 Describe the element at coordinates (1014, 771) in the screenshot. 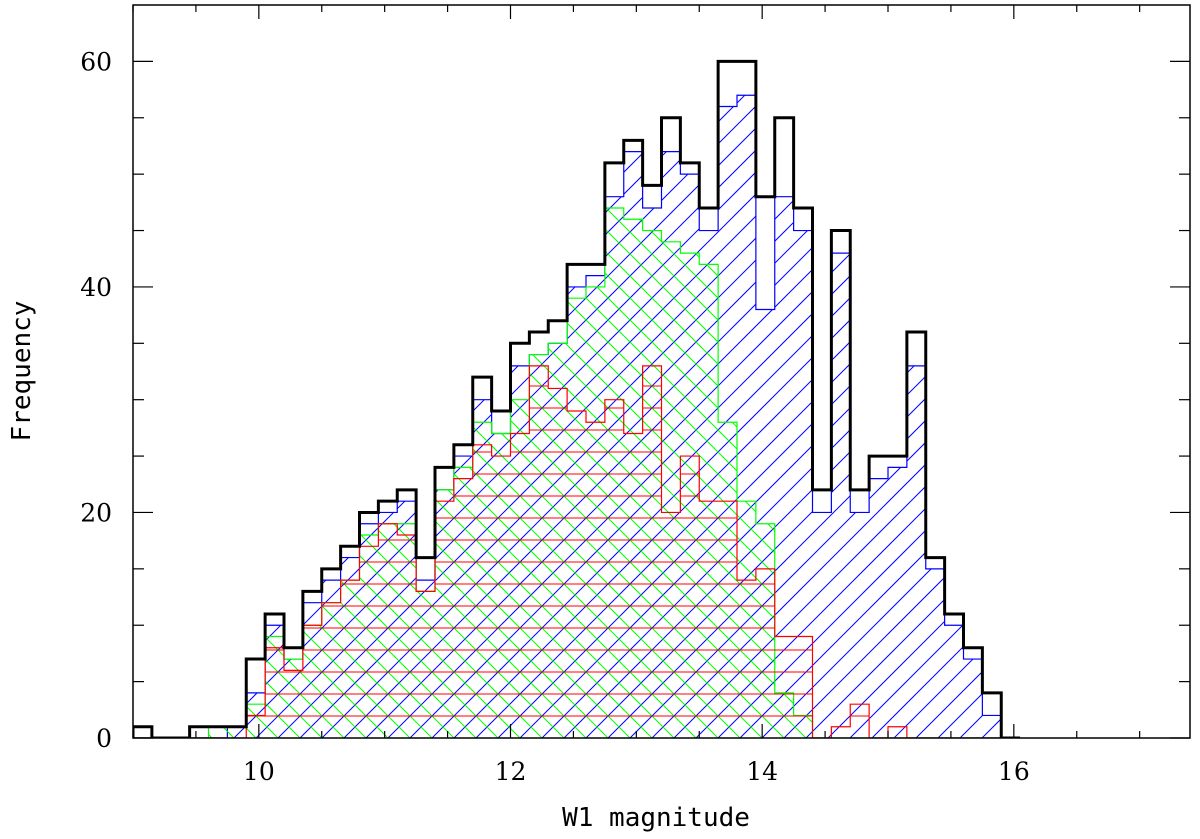

I see `x-tick-label: 16` at that location.